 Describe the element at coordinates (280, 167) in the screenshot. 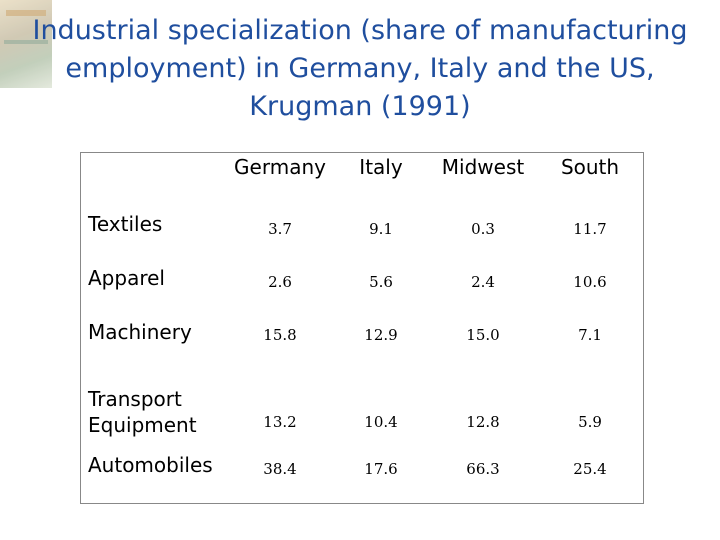

I see `column-header-germany: Germany` at that location.